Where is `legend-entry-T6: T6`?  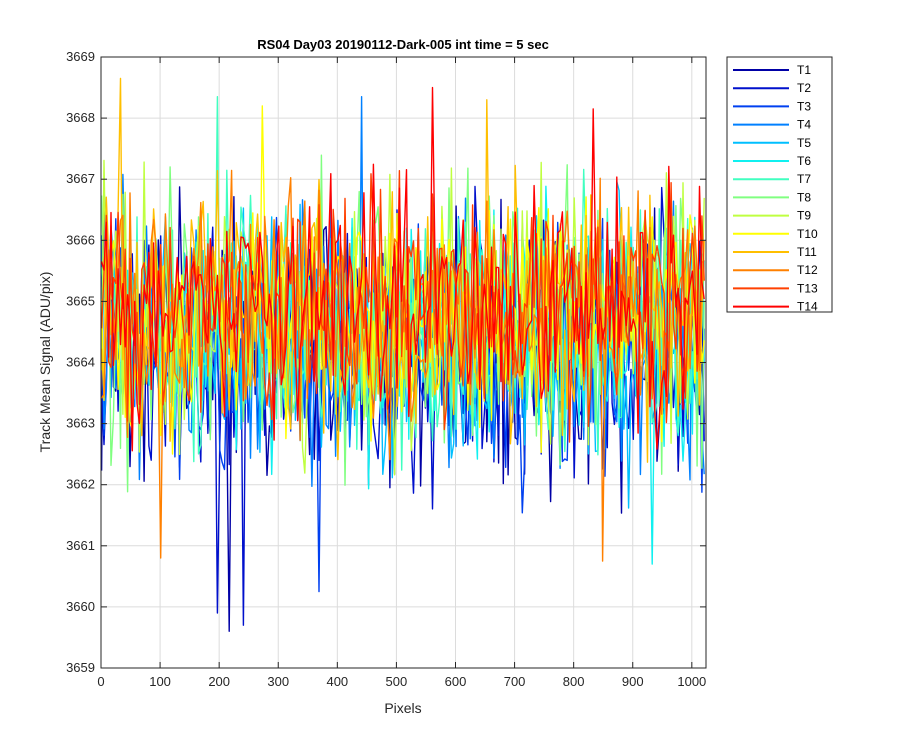
legend-entry-T6: T6 is located at coordinates (804, 161).